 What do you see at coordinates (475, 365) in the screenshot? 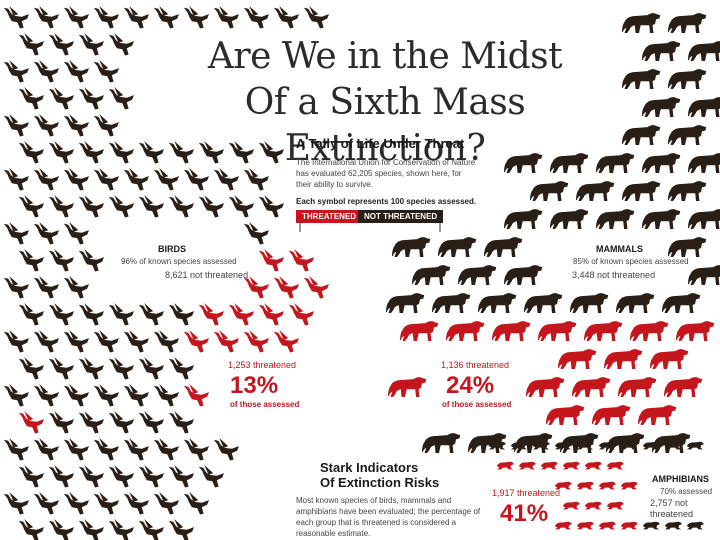
I see `mammals-threatened: 1,136 threatened` at bounding box center [475, 365].